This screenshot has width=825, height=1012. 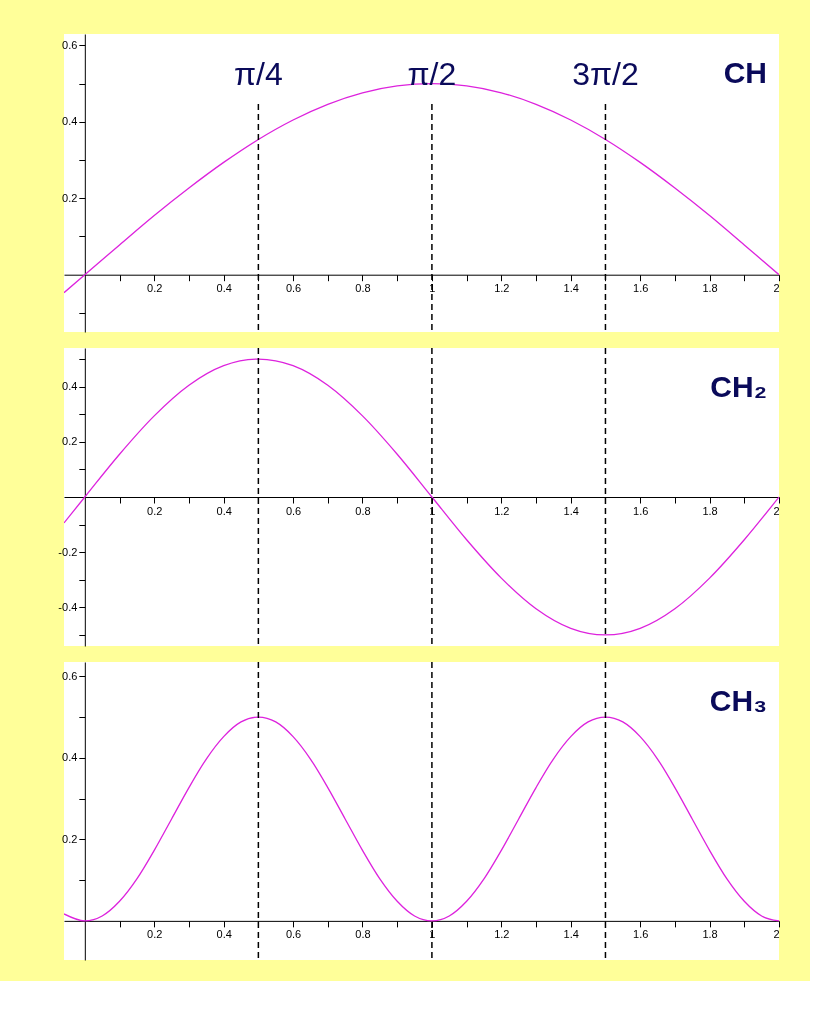 What do you see at coordinates (68, 551) in the screenshot?
I see `y-tick-label: -0.2` at bounding box center [68, 551].